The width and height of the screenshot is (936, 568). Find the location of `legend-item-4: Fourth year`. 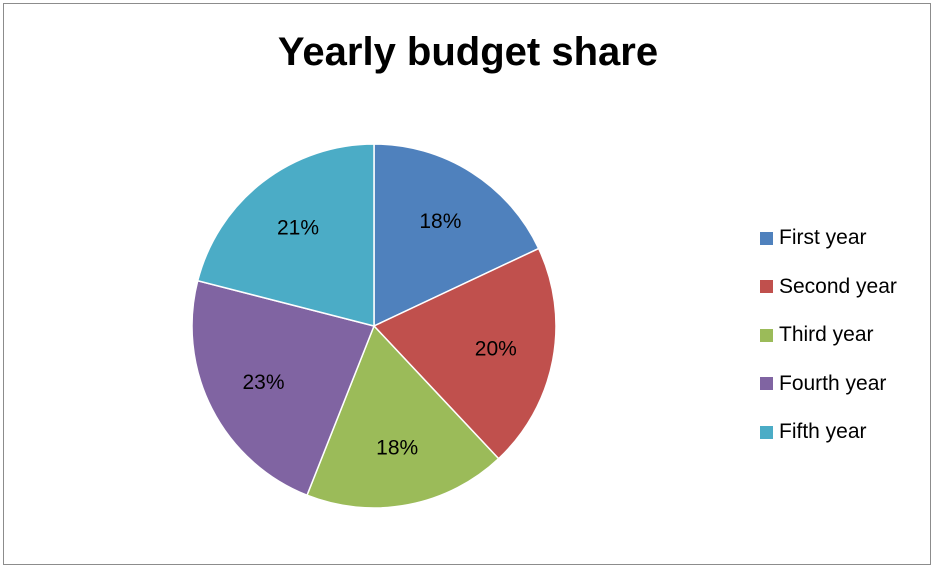

legend-item-4: Fourth year is located at coordinates (828, 384).